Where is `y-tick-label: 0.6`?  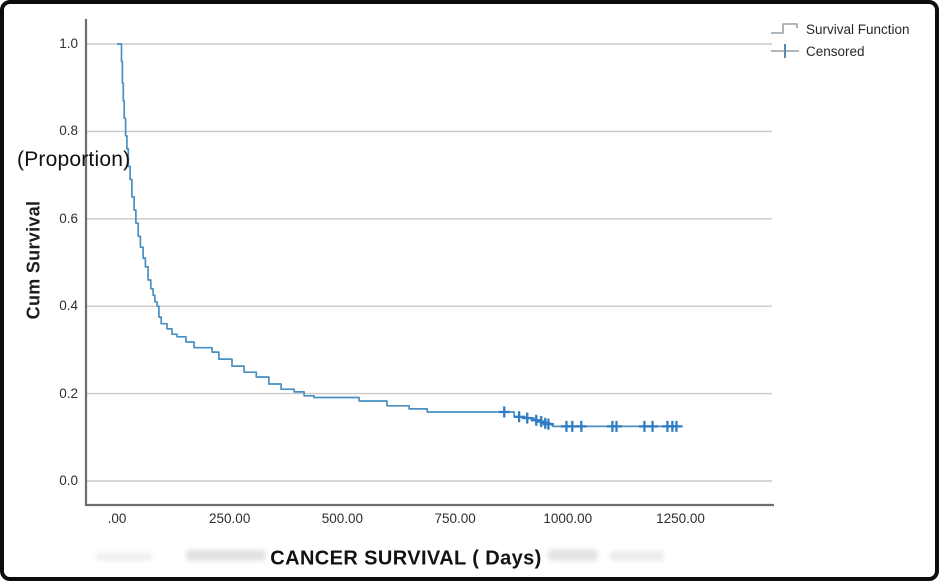
y-tick-label: 0.6 is located at coordinates (68, 218).